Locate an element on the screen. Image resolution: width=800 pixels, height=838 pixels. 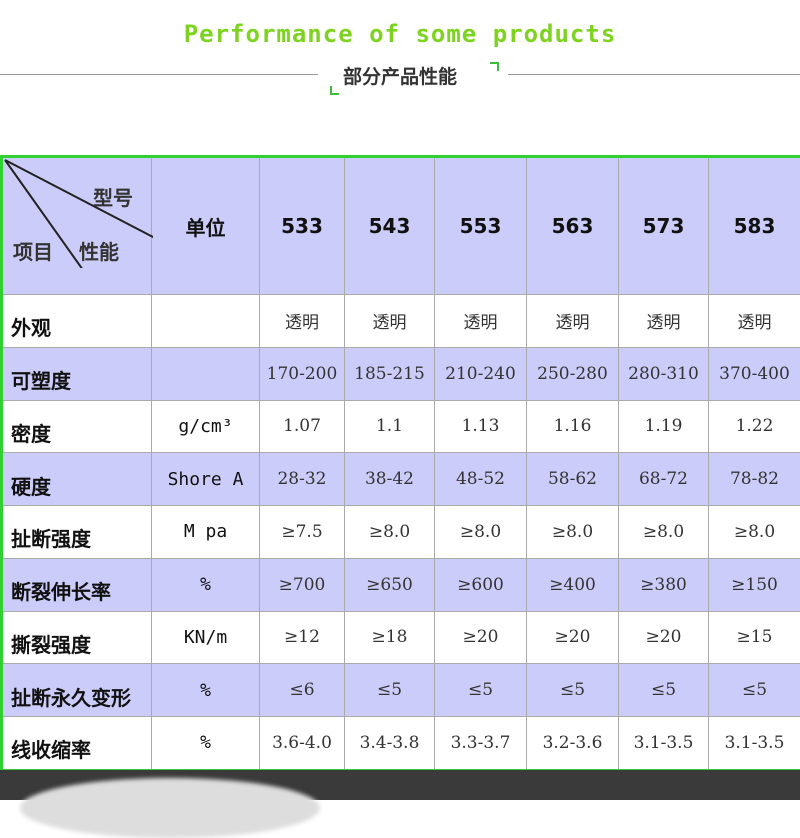
property-name: 可塑度 is located at coordinates (77, 373).